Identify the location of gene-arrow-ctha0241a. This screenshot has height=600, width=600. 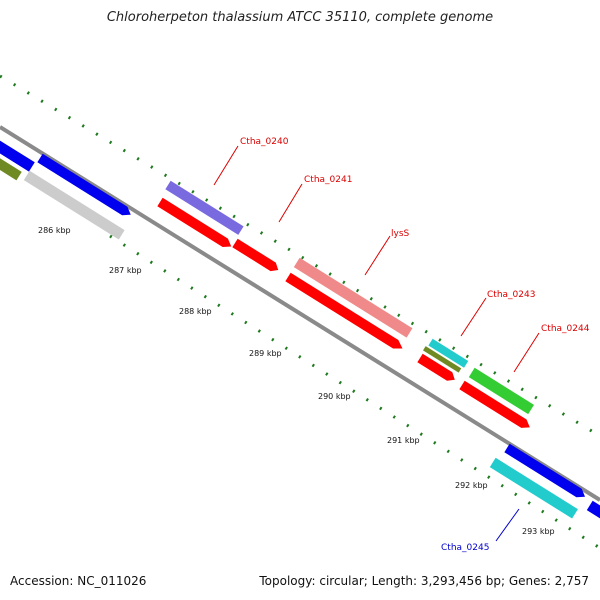
(194, 222).